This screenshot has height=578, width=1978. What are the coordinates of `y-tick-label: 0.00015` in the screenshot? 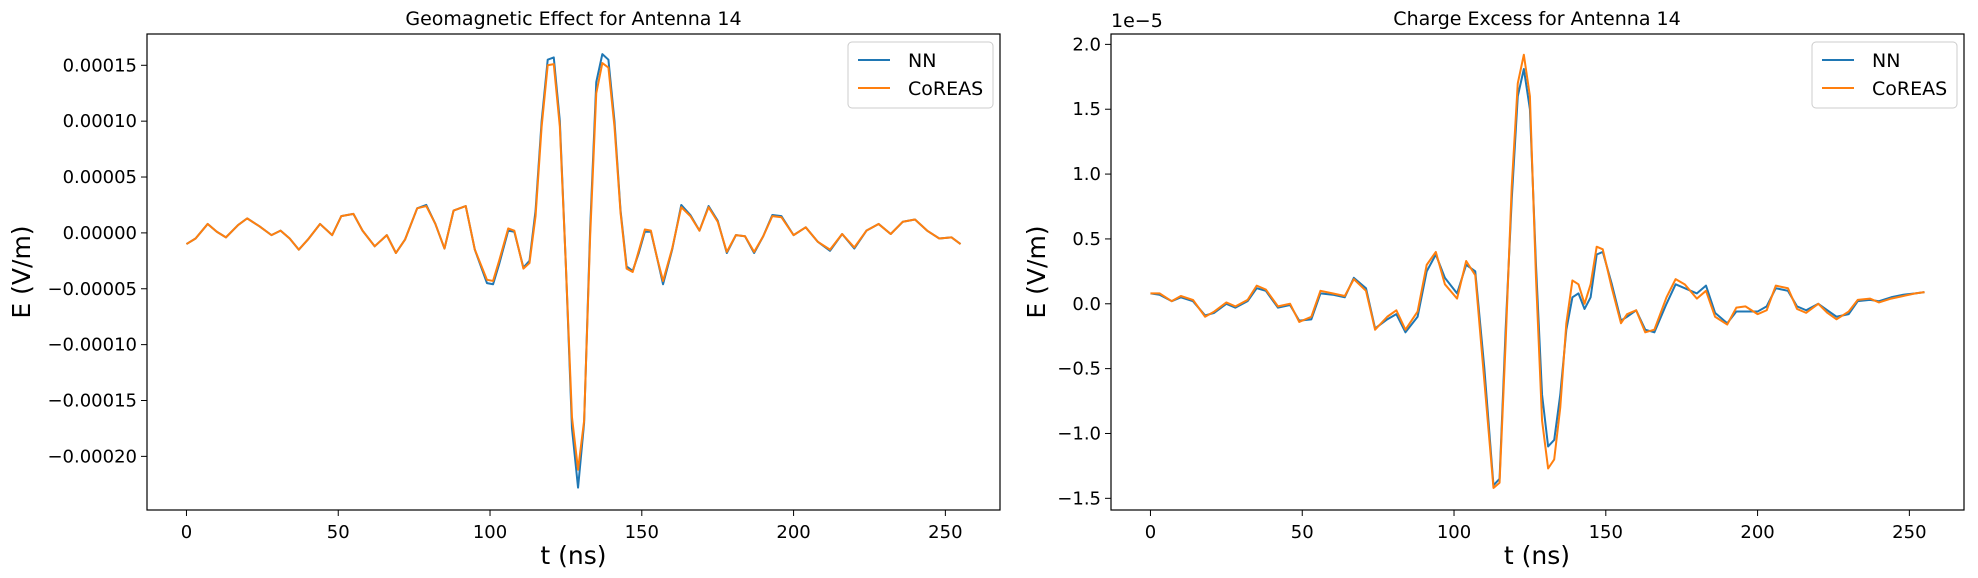 It's located at (100, 65).